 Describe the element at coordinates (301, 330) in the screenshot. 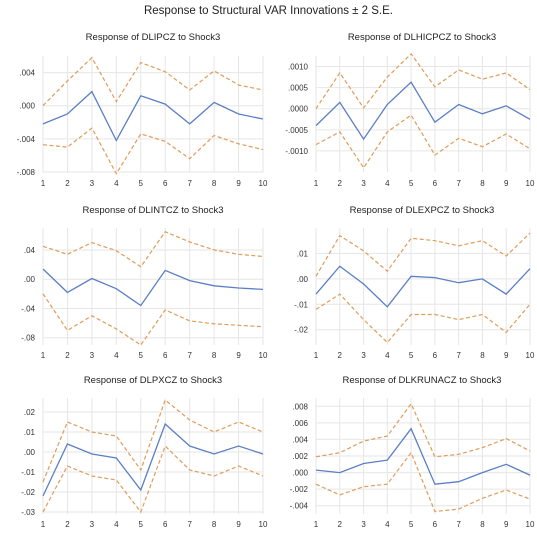

I see `y-tick-label: -.02` at that location.